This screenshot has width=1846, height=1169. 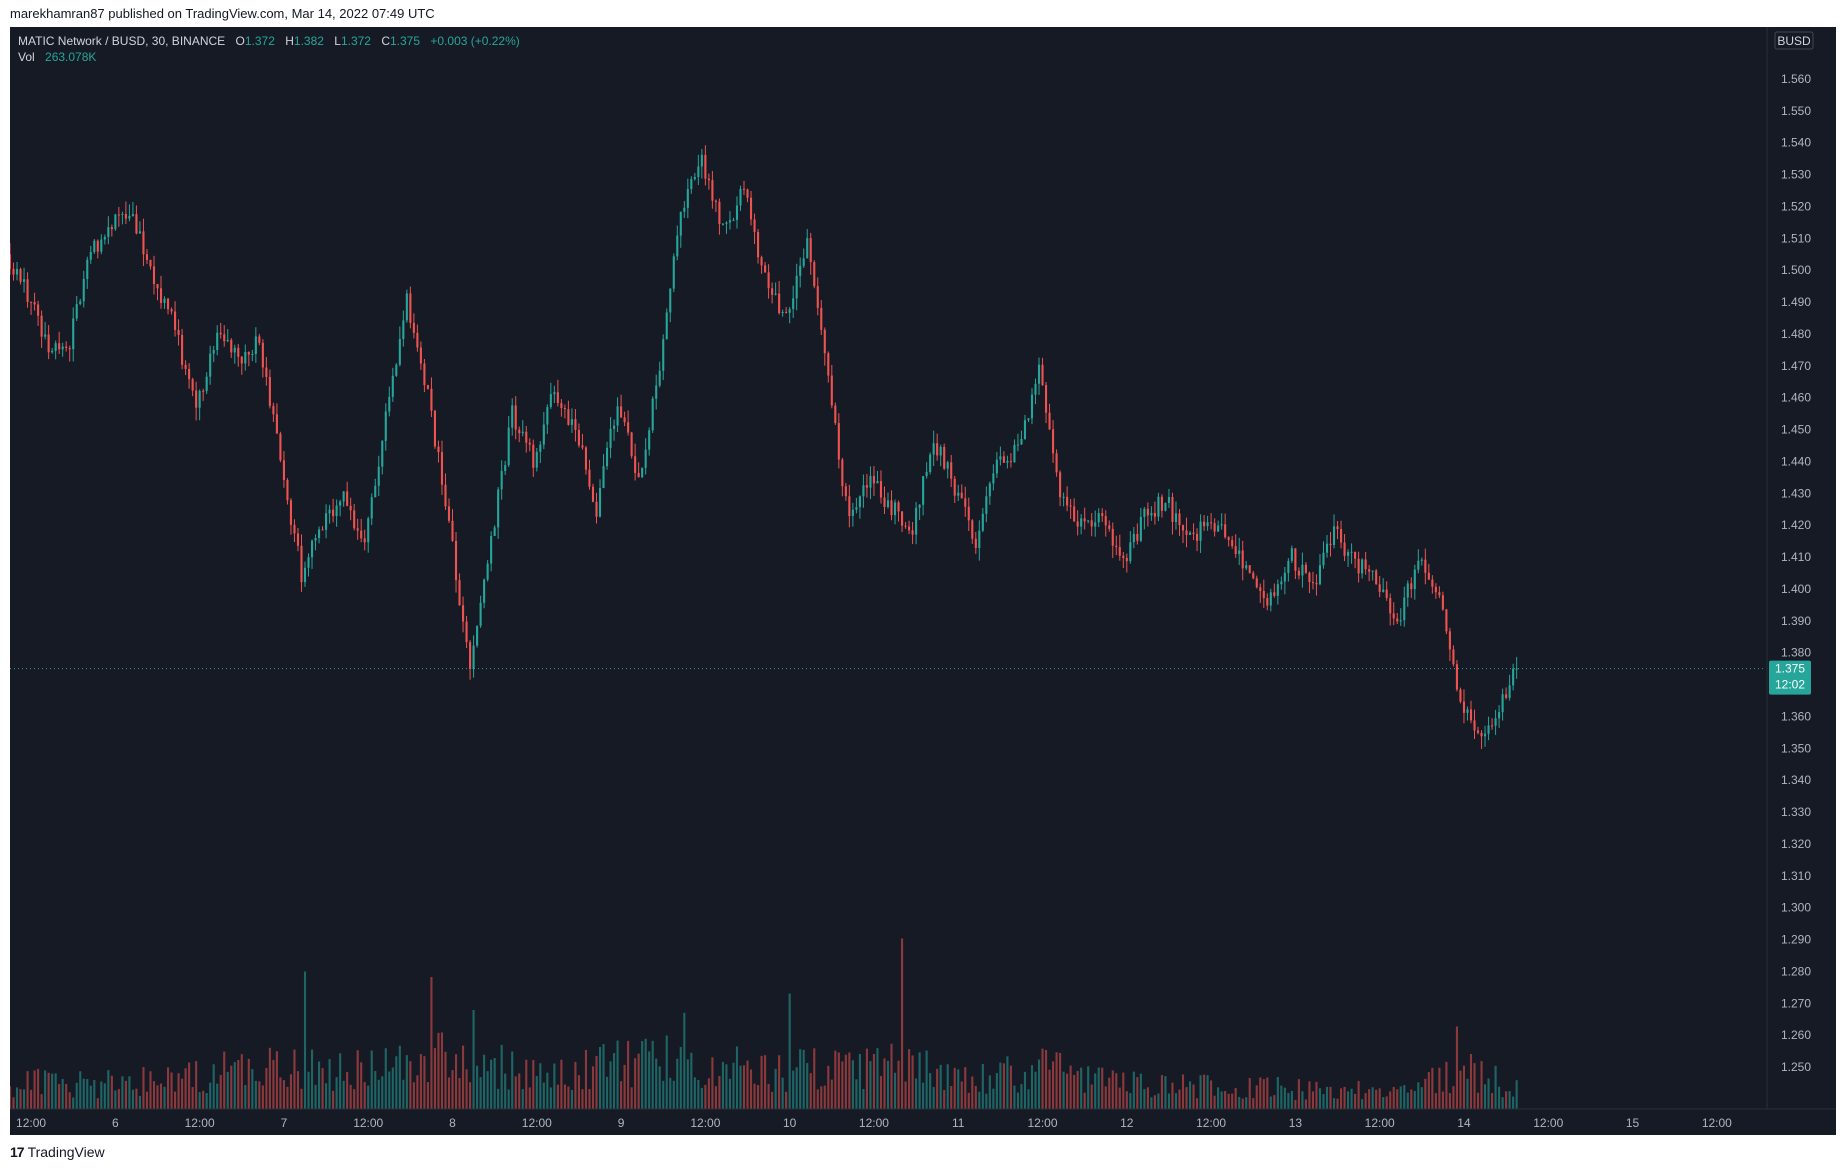 What do you see at coordinates (537, 1123) in the screenshot?
I see `time-tick-label: 12:00` at bounding box center [537, 1123].